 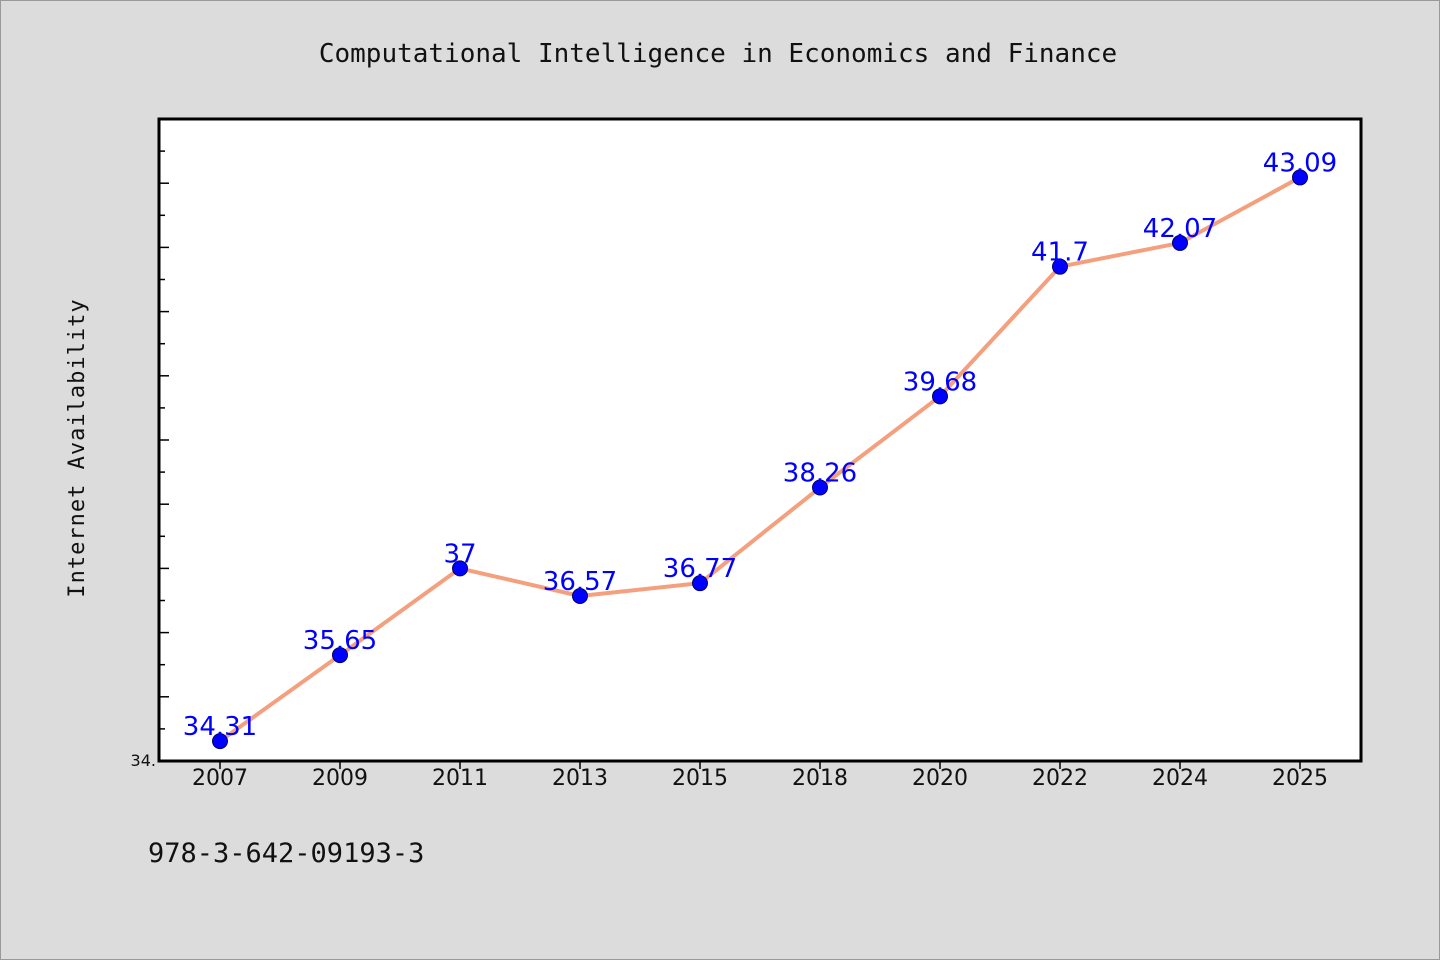 What do you see at coordinates (459, 554) in the screenshot?
I see `data-label: 37` at bounding box center [459, 554].